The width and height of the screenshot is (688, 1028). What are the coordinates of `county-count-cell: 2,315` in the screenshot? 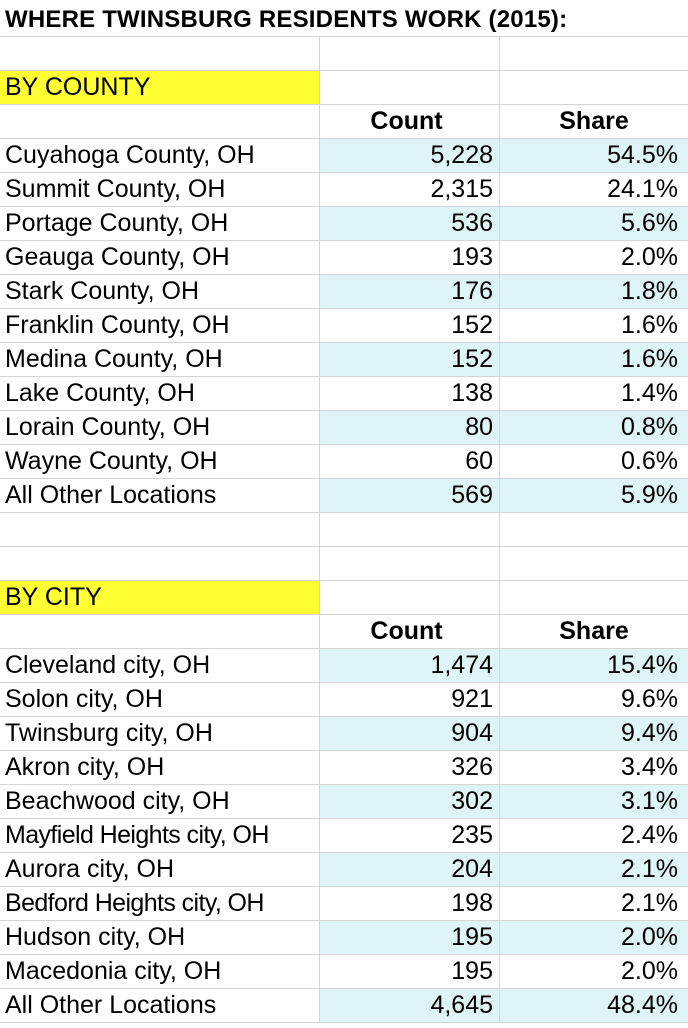 It's located at (410, 189).